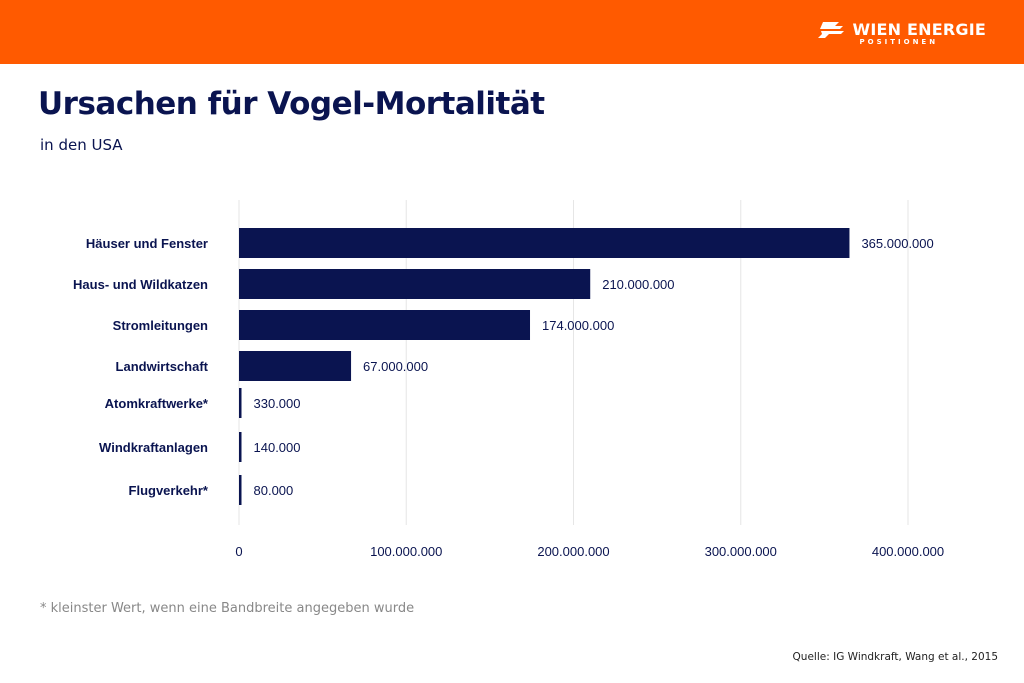  Describe the element at coordinates (153, 447) in the screenshot. I see `category-label: Windkraftanlagen` at that location.